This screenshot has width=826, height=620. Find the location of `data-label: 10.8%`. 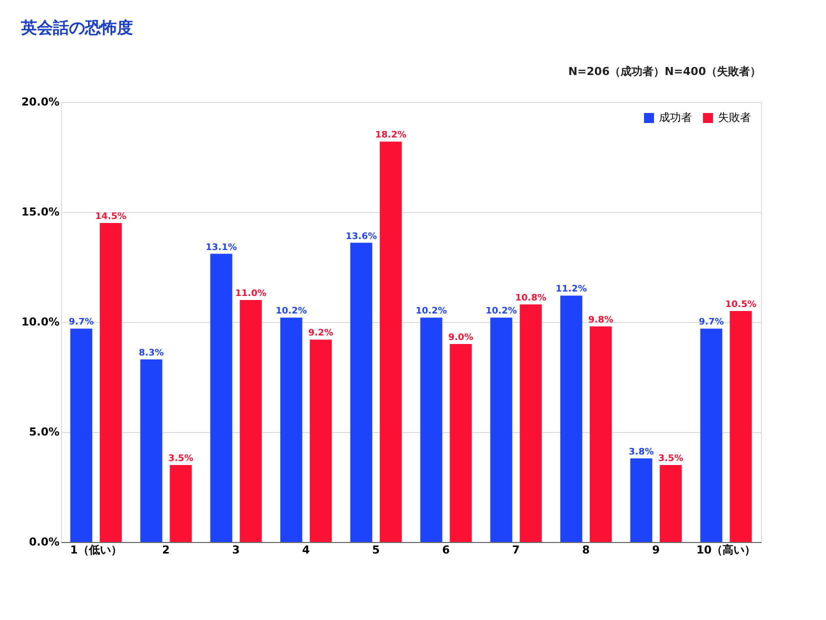

data-label: 10.8% is located at coordinates (530, 298).